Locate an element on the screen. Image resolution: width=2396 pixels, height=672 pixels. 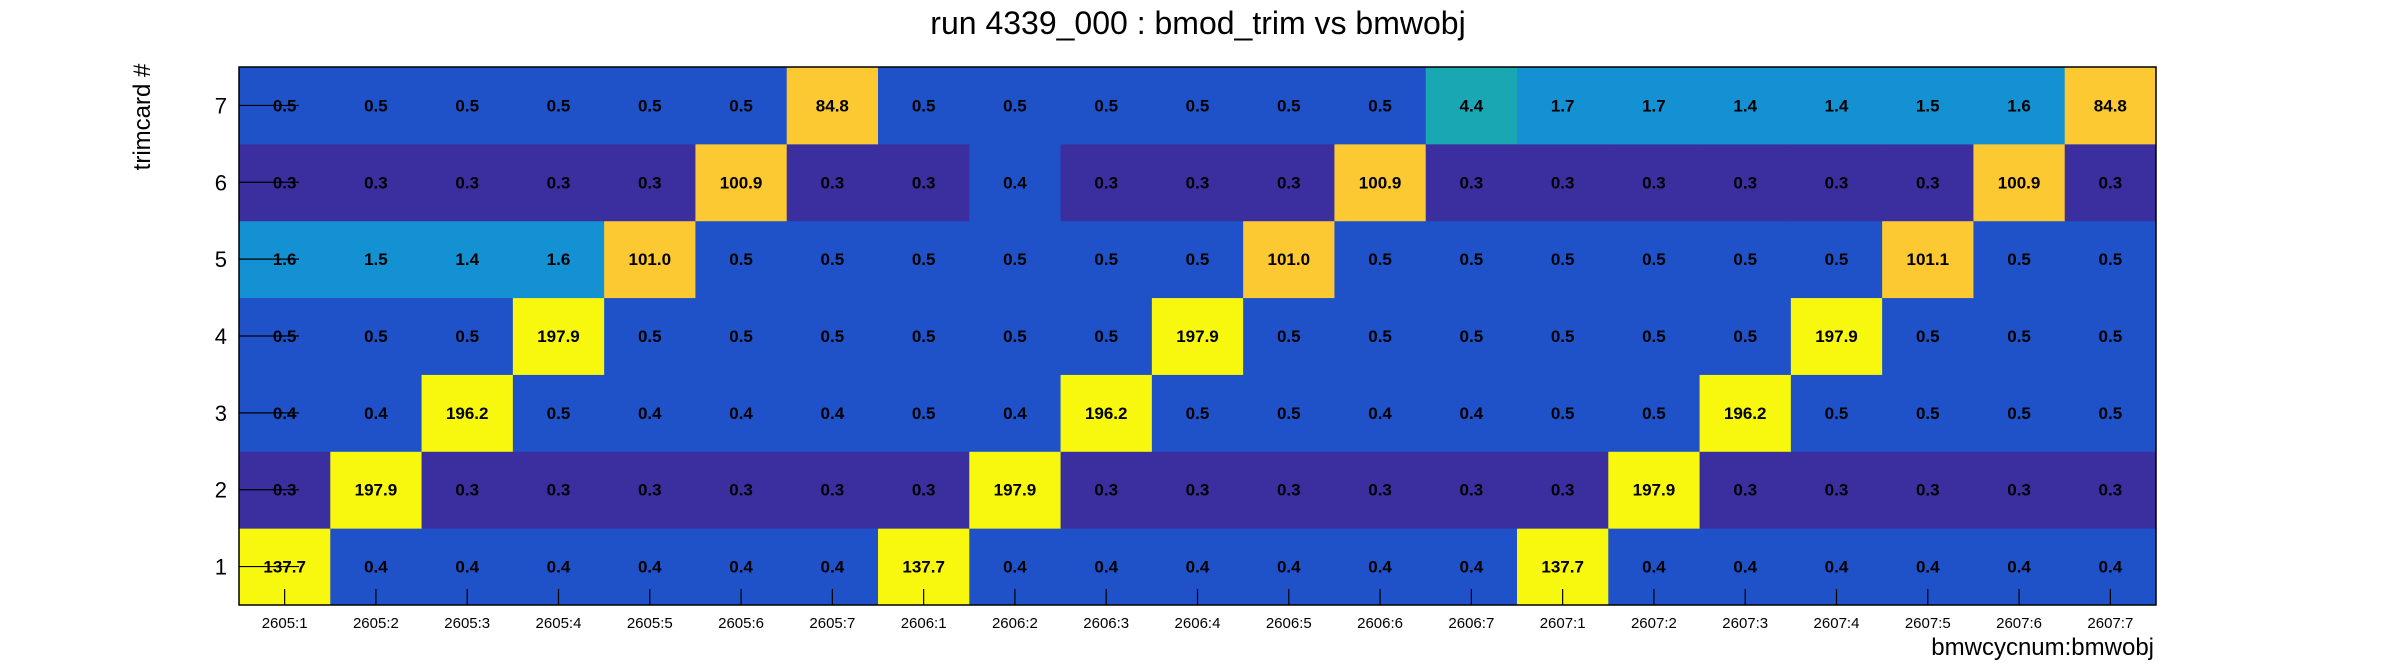
x-tick-label: 2607:3 is located at coordinates (1745, 623).